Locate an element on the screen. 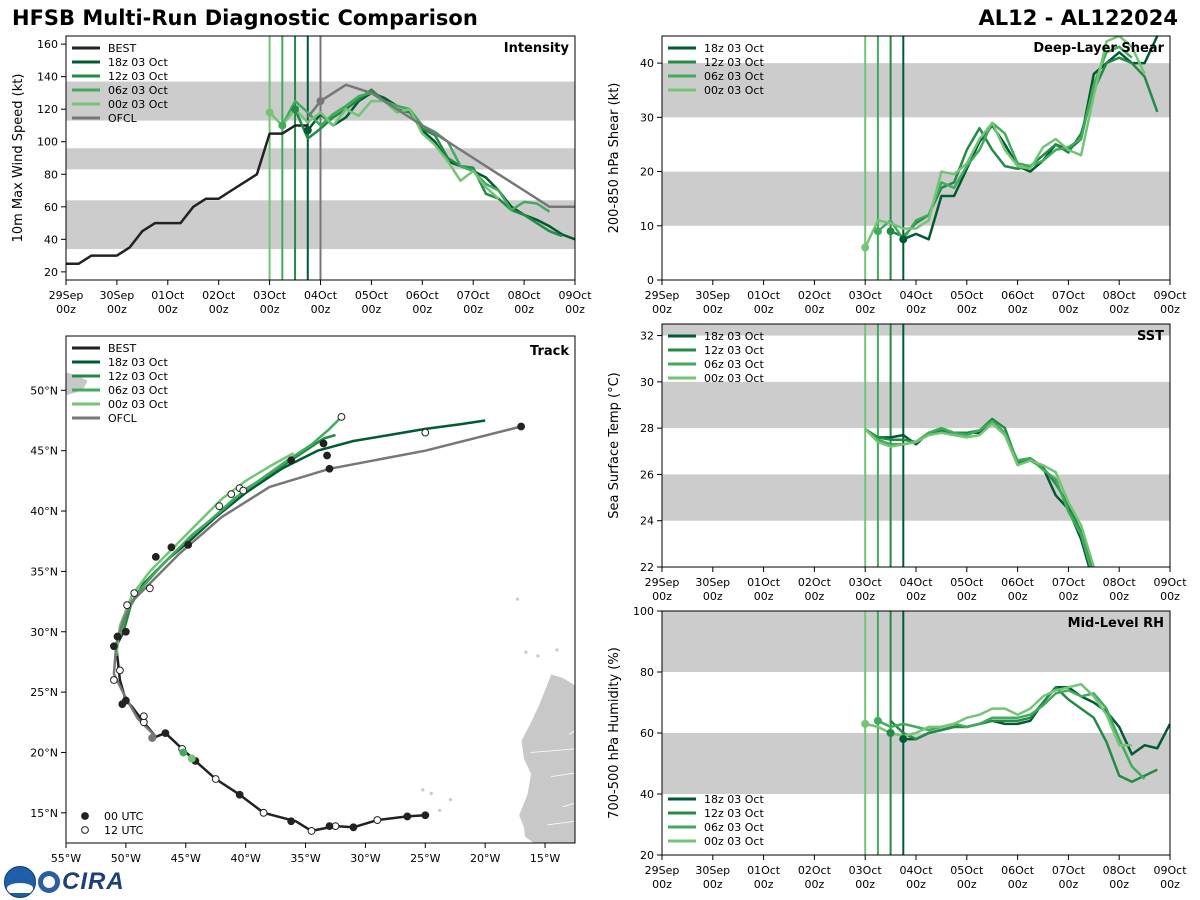  lon-tick-label: 25°W is located at coordinates (425, 858).